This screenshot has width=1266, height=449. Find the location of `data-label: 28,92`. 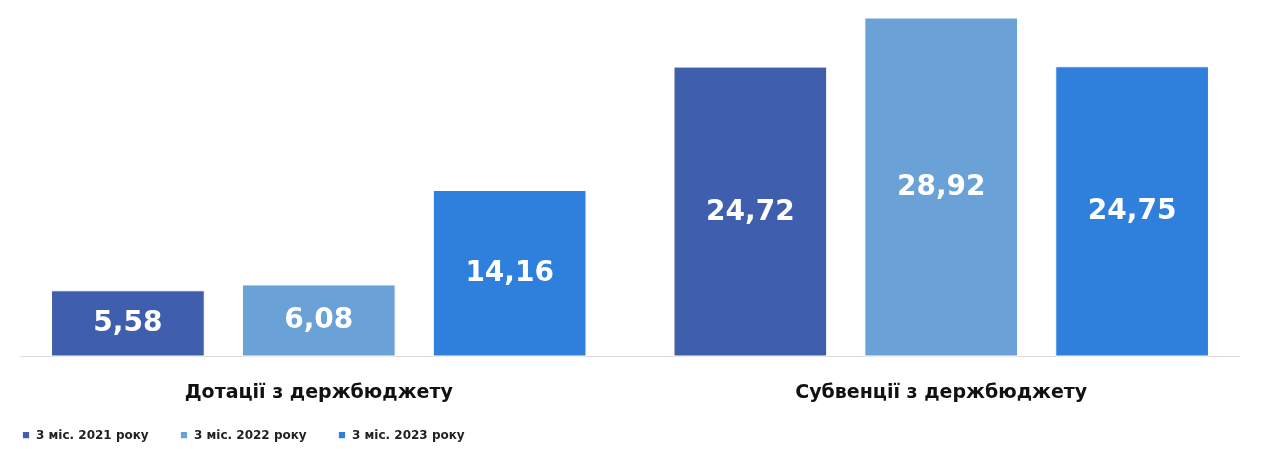

data-label: 28,92 is located at coordinates (941, 185).